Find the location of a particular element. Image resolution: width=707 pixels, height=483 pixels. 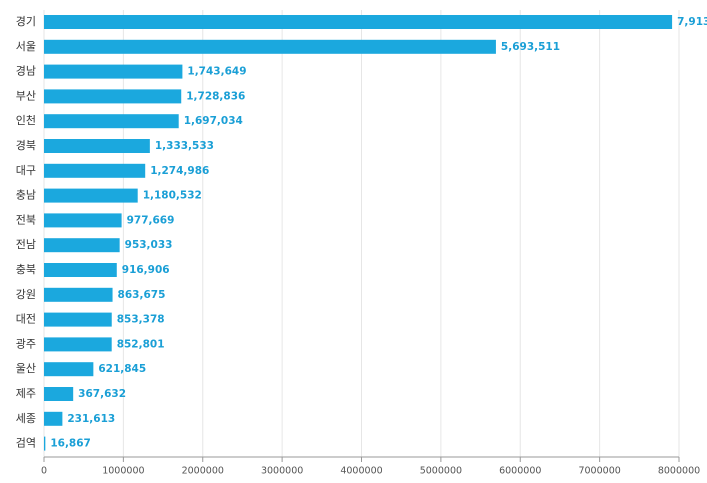

value-label: 852,801 is located at coordinates (141, 344).